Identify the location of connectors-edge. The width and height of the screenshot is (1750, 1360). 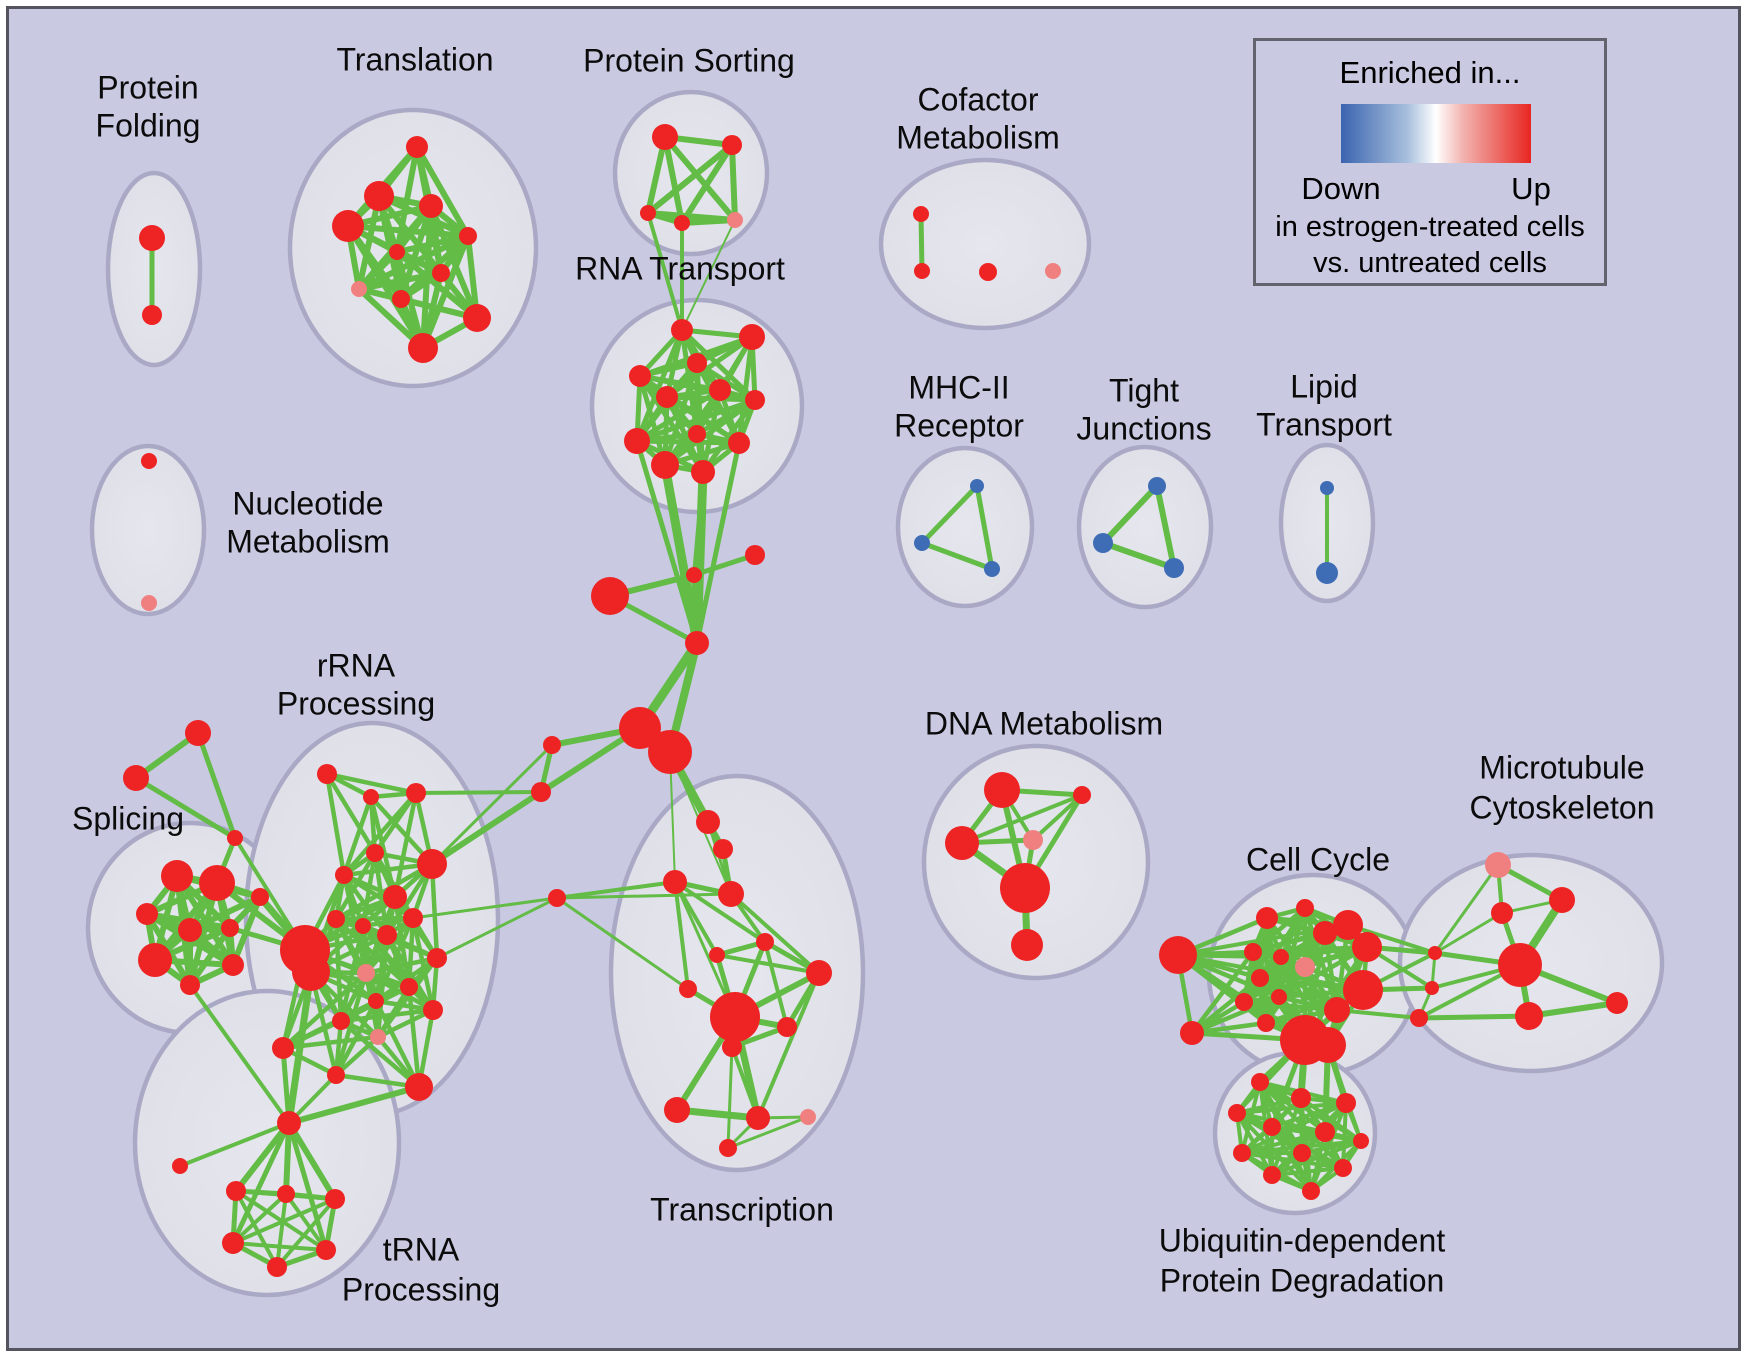
(724, 565).